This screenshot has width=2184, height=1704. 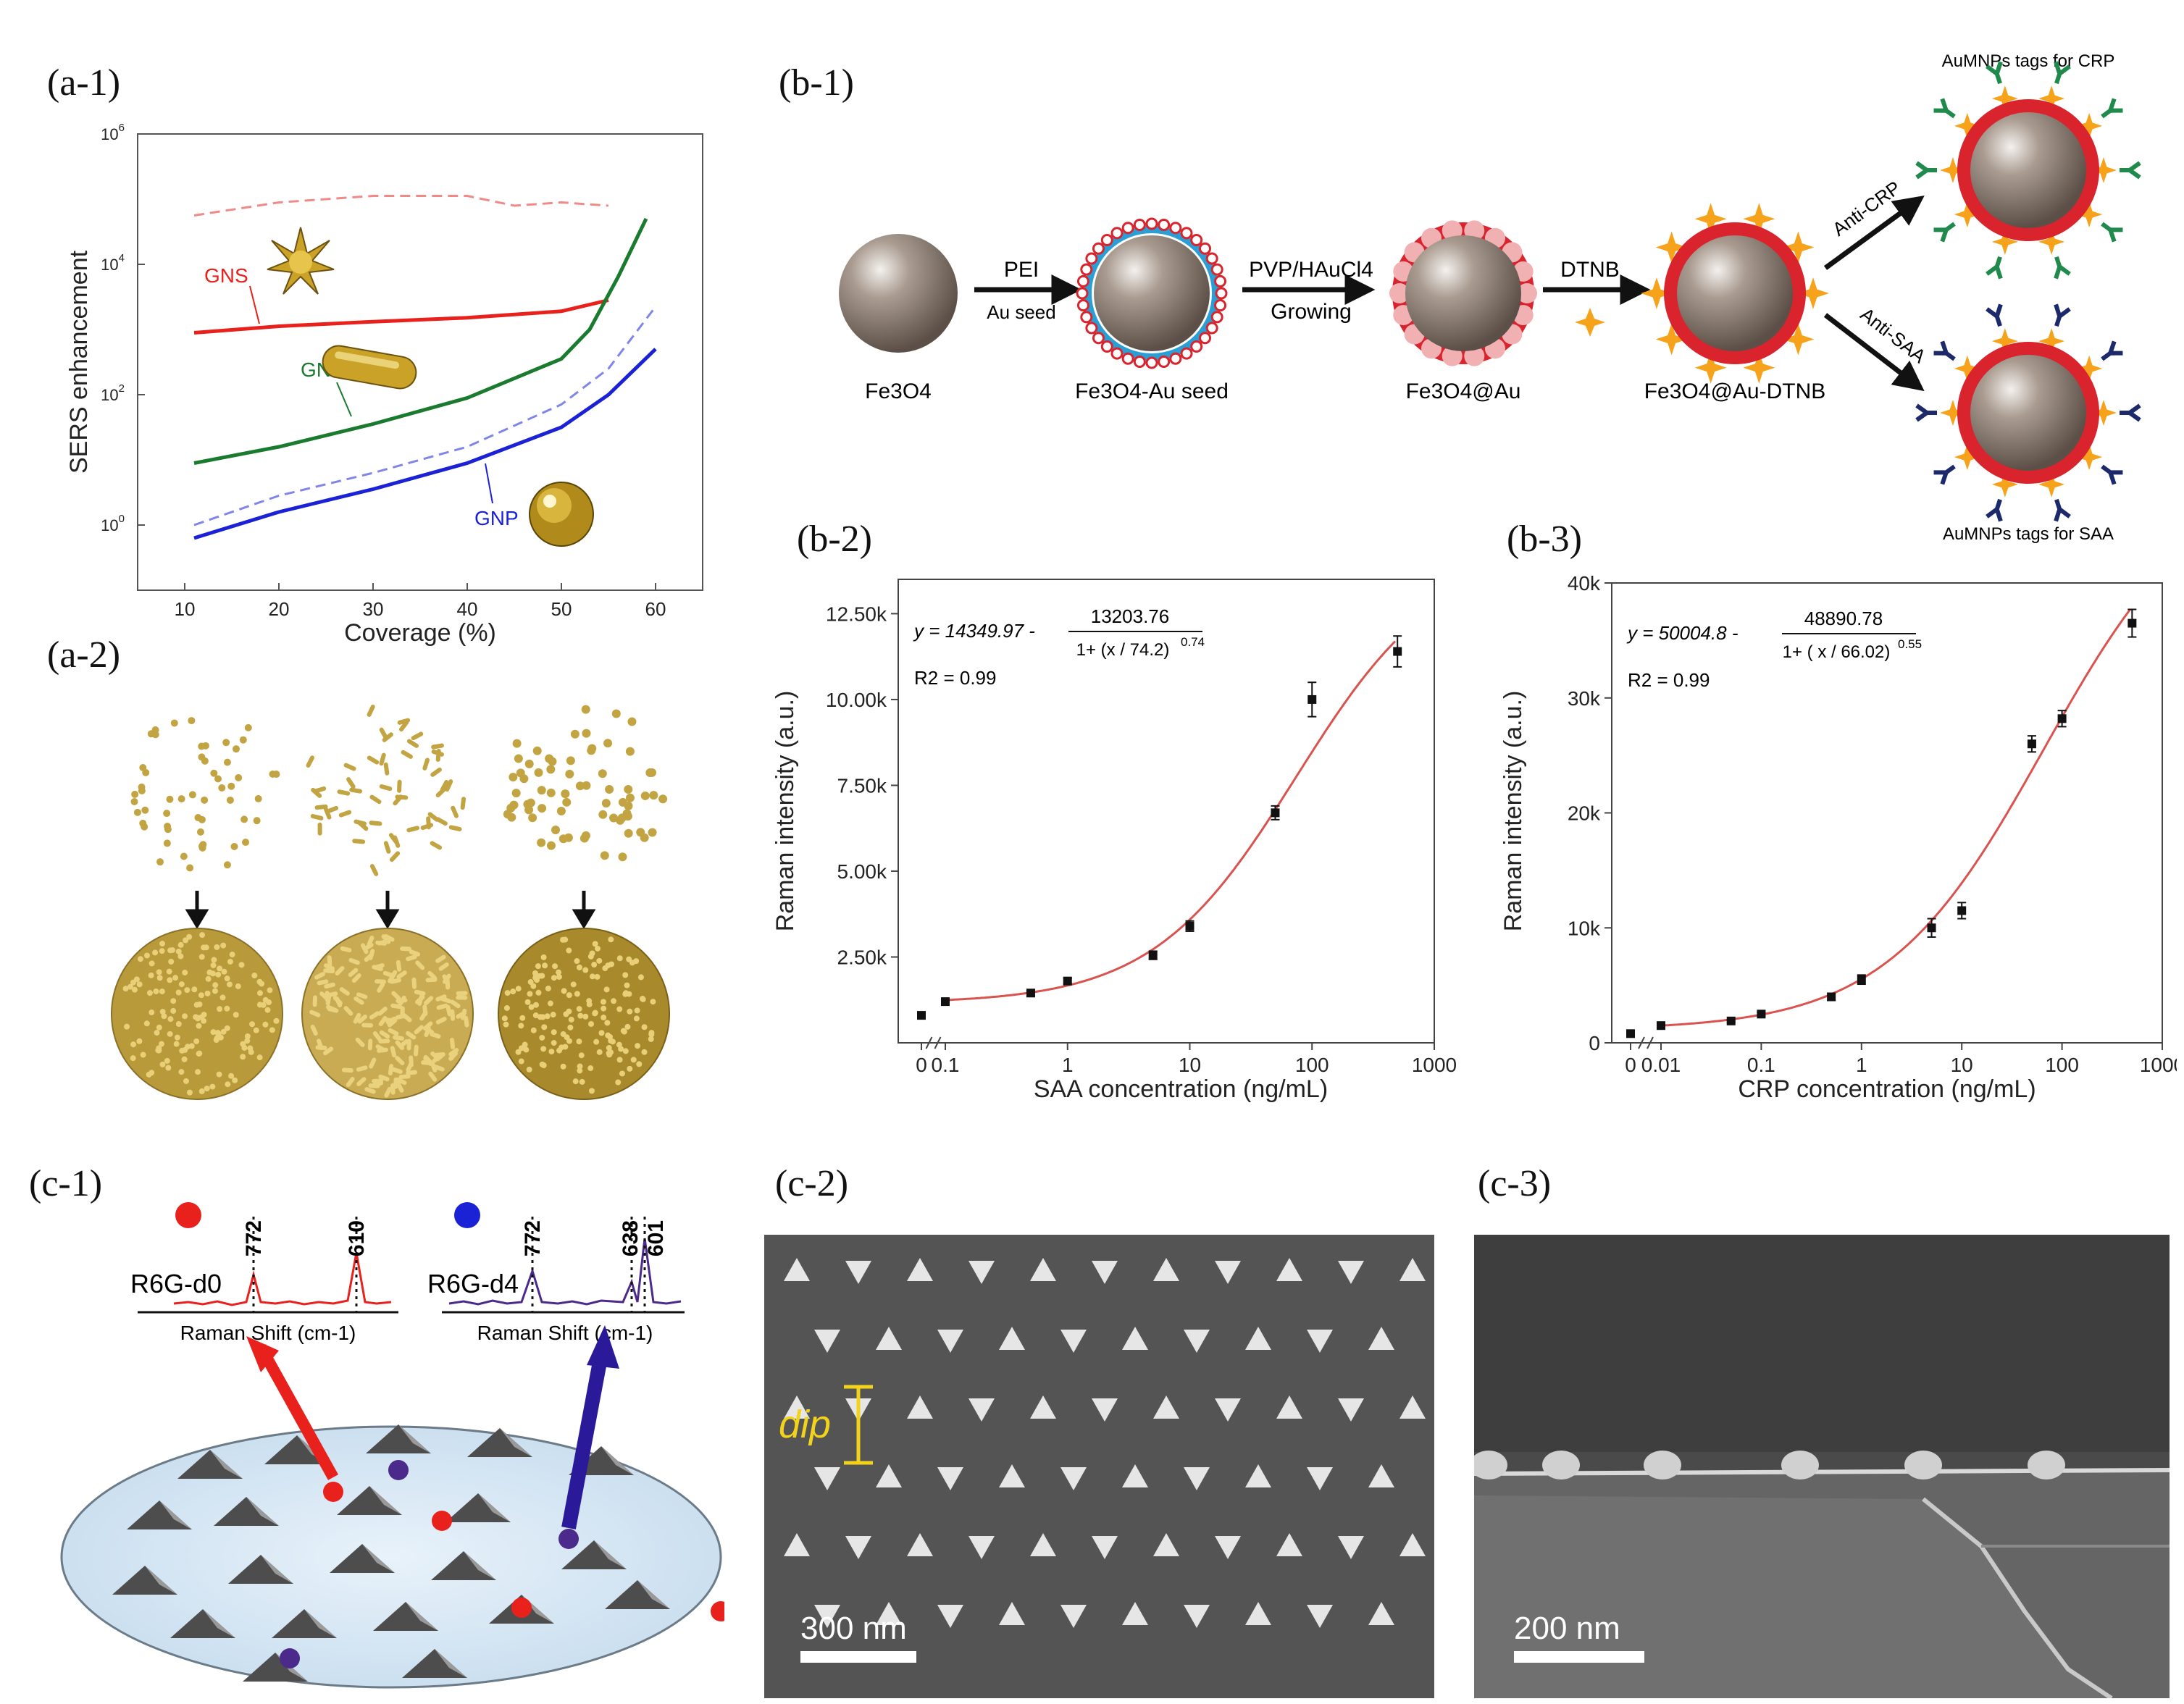 I want to click on chart-a1-xtick-label: 30, so click(x=373, y=609).